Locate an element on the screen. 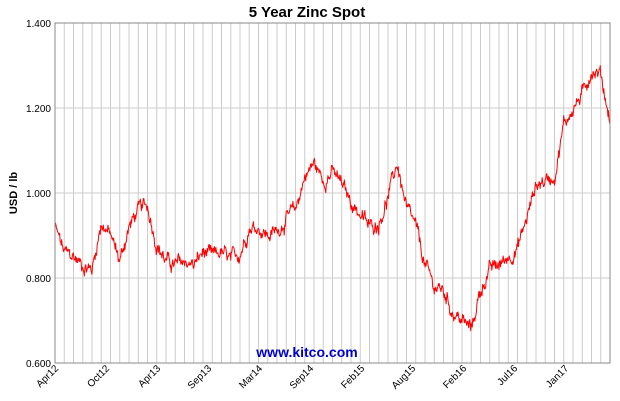  x-tick-label: Aug15 is located at coordinates (404, 377).